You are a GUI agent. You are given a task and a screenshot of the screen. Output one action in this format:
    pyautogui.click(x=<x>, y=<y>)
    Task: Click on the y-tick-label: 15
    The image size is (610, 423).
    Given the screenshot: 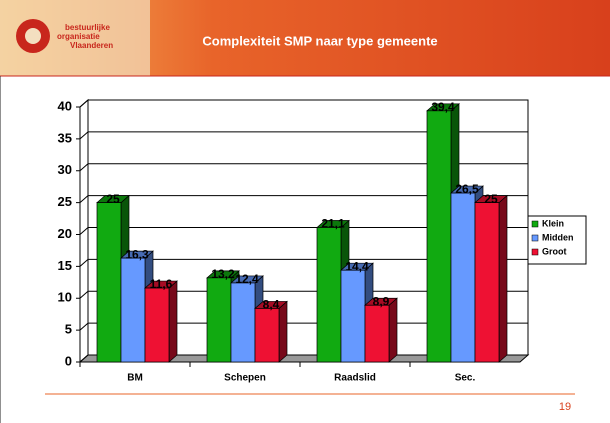 What is the action you would take?
    pyautogui.click(x=65, y=265)
    